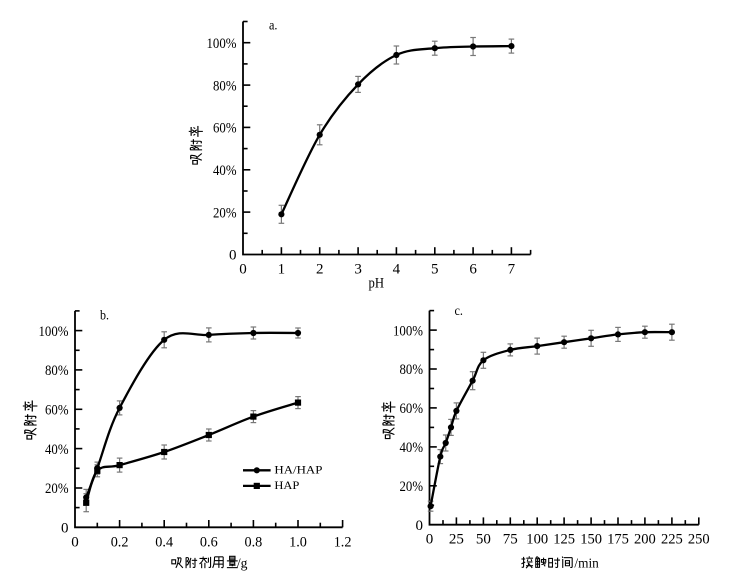 The image size is (744, 581). I want to click on svg-text: 125, so click(564, 540).